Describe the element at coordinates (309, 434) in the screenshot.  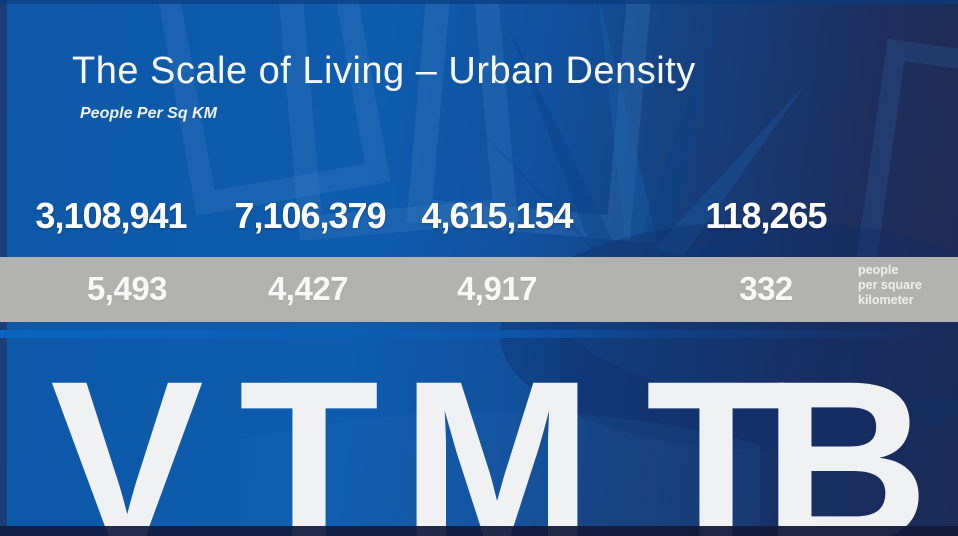
I see `city-letter-2: T` at that location.